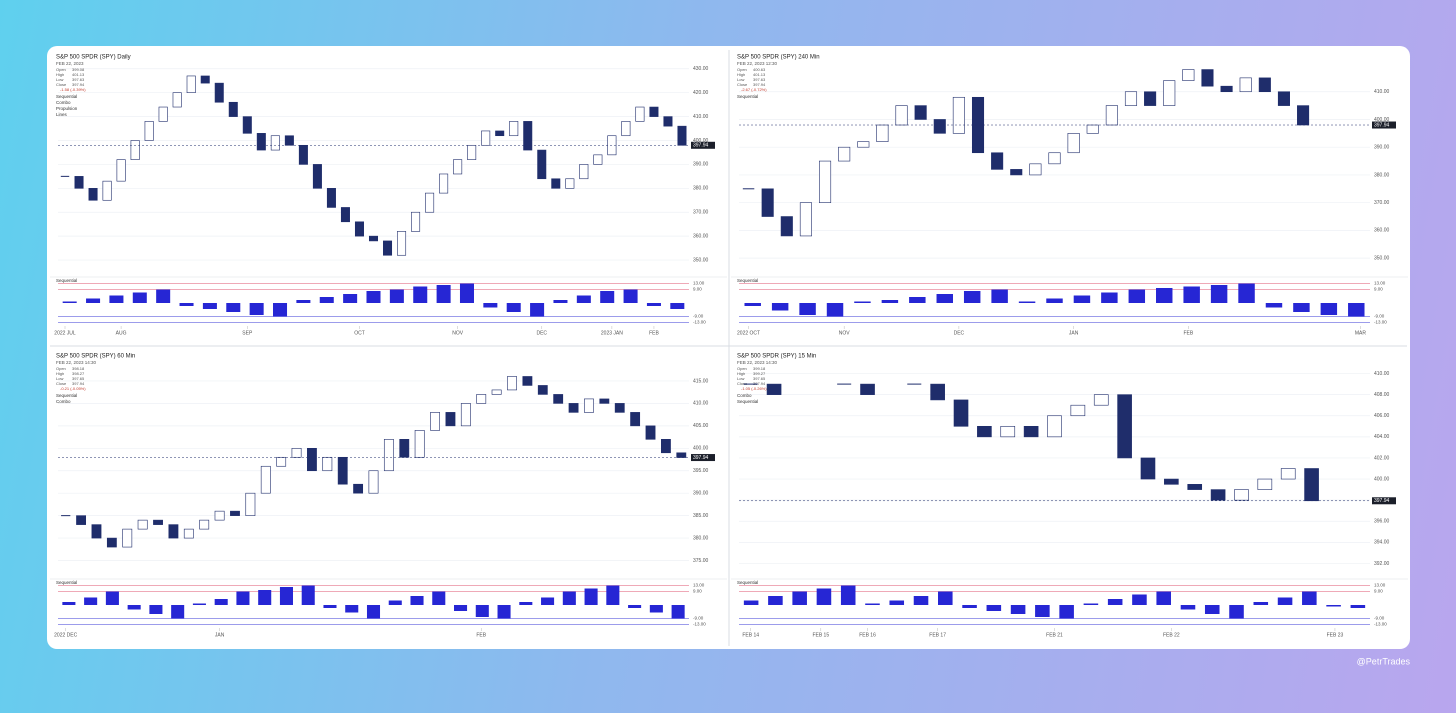 This screenshot has width=1456, height=713. What do you see at coordinates (481, 635) in the screenshot?
I see `x-tick-label: FEB` at bounding box center [481, 635].